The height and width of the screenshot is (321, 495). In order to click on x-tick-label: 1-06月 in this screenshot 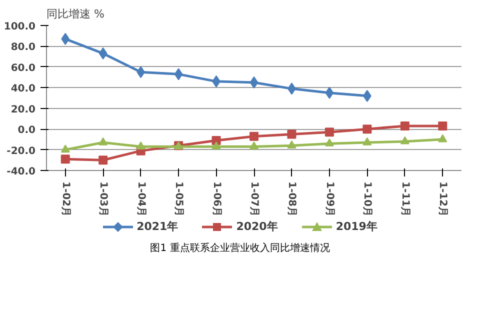, I will do `click(216, 199)`.